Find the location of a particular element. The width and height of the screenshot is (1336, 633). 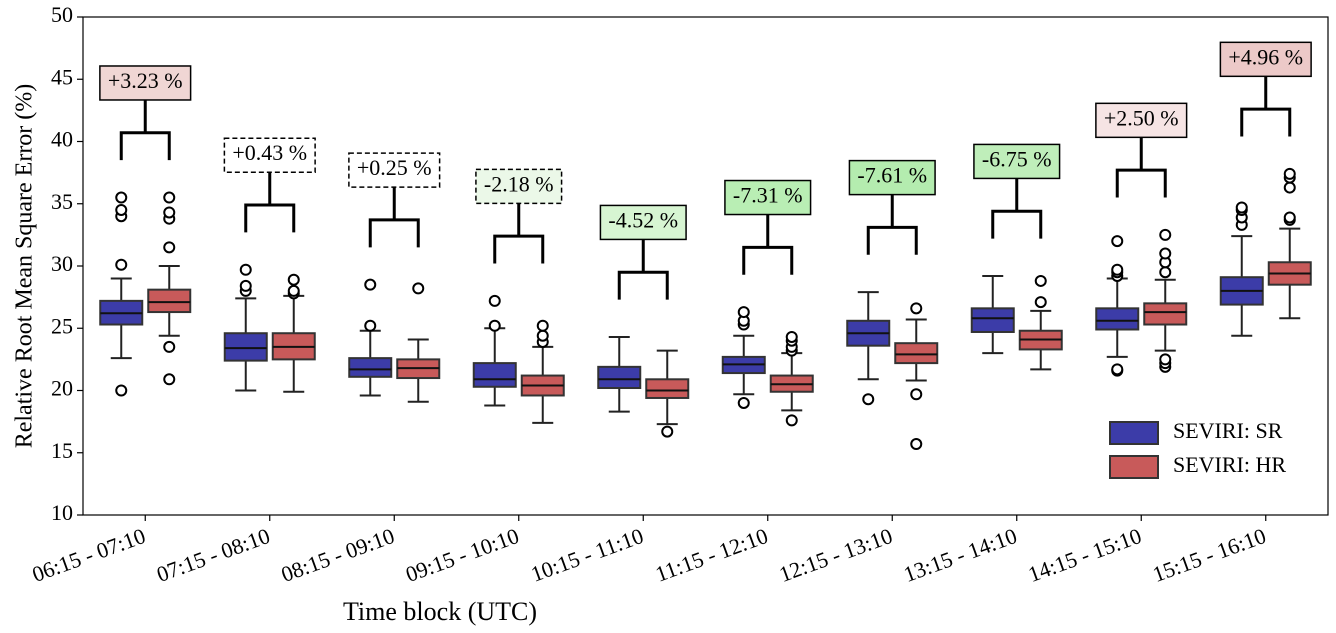

annotation: -7.61 % is located at coordinates (892, 177).